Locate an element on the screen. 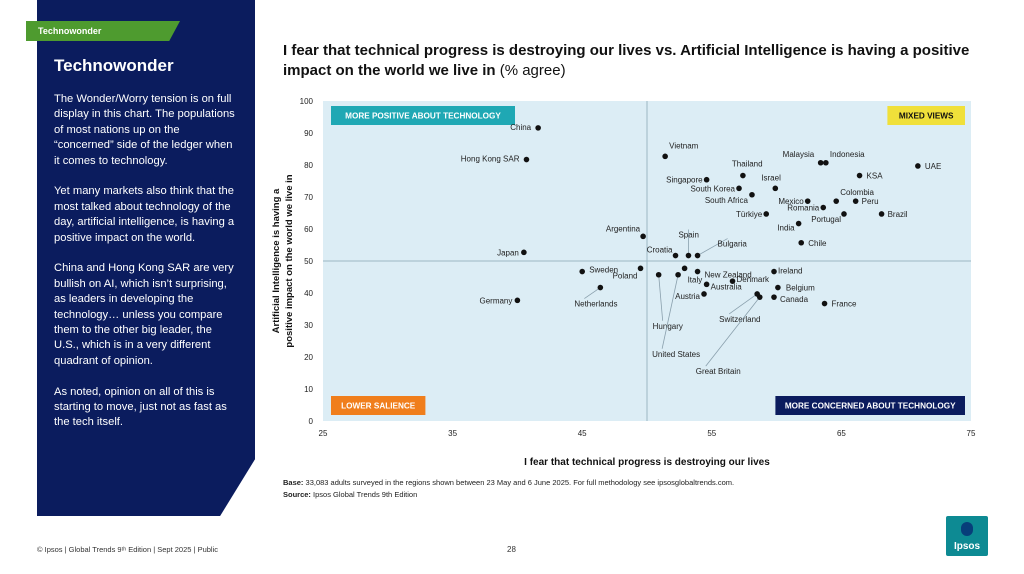  point-label: Indonesia is located at coordinates (847, 154).